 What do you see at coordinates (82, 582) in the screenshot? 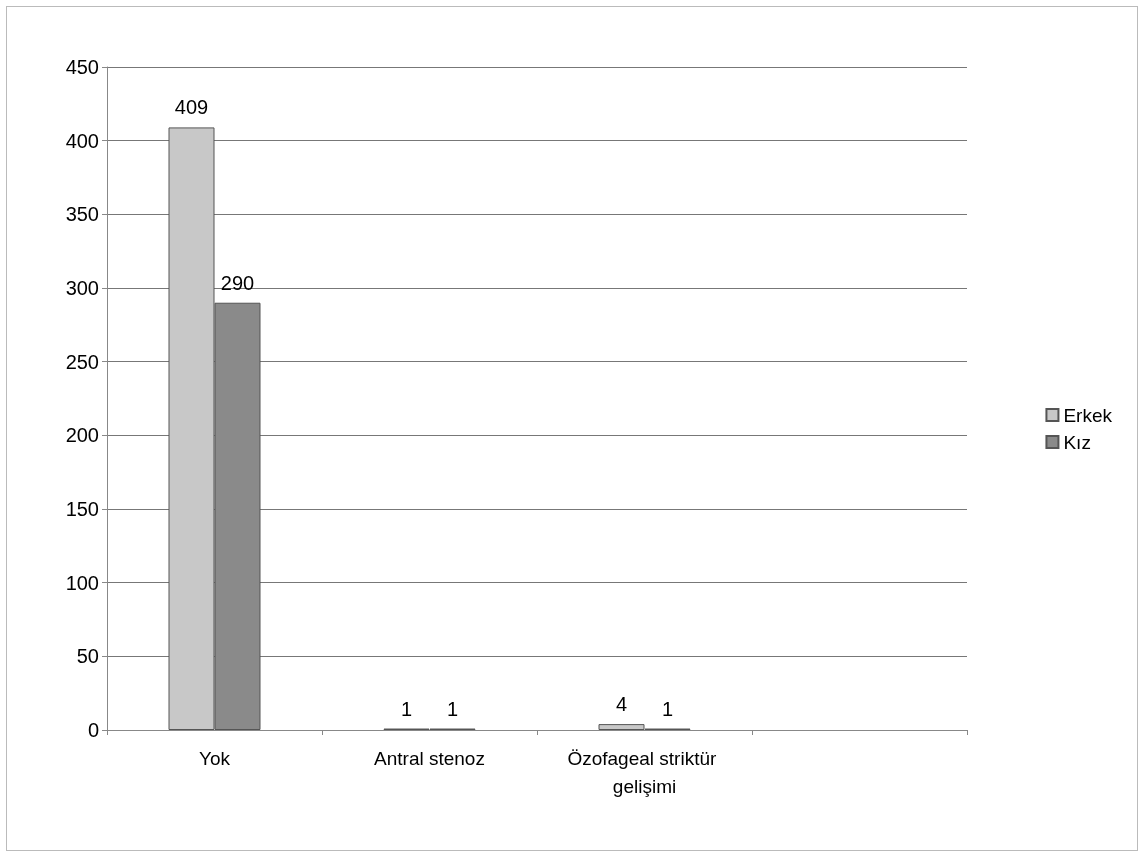
I see `y-tick-label: 100` at bounding box center [82, 582].